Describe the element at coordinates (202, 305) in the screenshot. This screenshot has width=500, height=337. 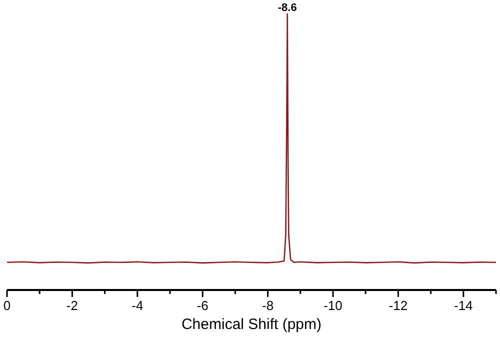
I see `x-tick-label: -6` at that location.